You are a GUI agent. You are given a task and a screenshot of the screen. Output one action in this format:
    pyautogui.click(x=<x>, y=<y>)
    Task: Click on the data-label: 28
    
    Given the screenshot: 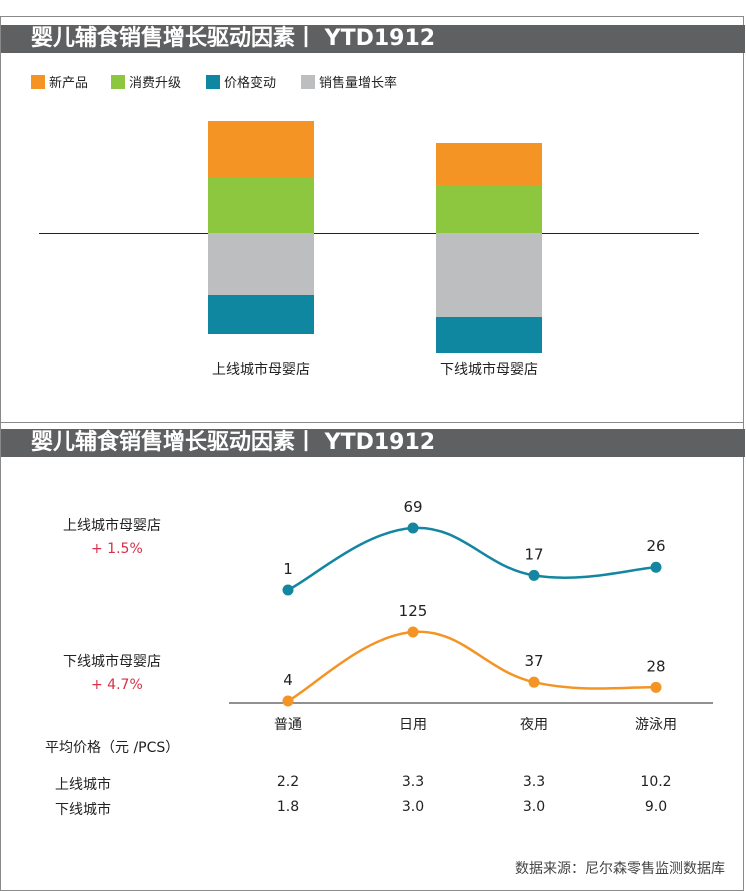 What is the action you would take?
    pyautogui.click(x=655, y=666)
    